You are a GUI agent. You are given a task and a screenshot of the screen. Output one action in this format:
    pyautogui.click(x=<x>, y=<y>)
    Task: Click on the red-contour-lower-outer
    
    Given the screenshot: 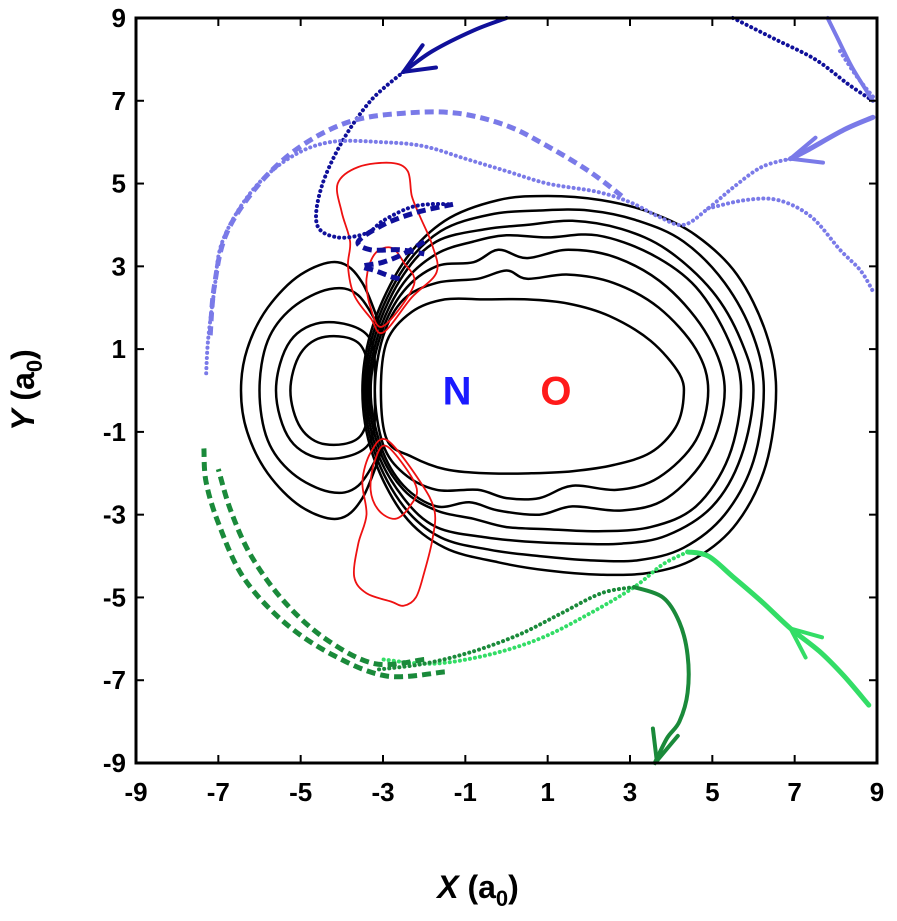 What is the action you would take?
    pyautogui.click(x=394, y=522)
    